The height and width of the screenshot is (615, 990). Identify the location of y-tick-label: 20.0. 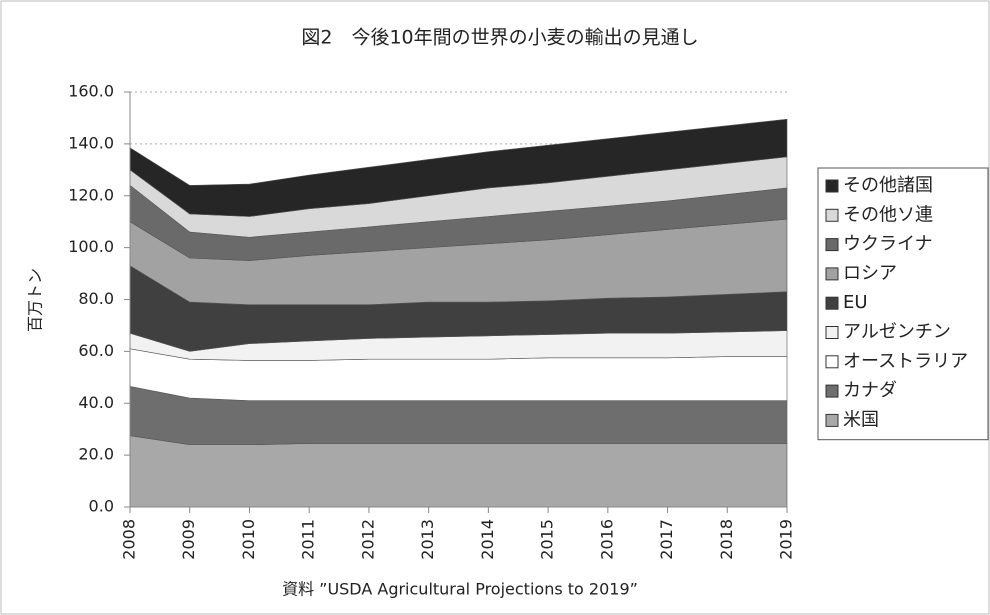
(96, 454).